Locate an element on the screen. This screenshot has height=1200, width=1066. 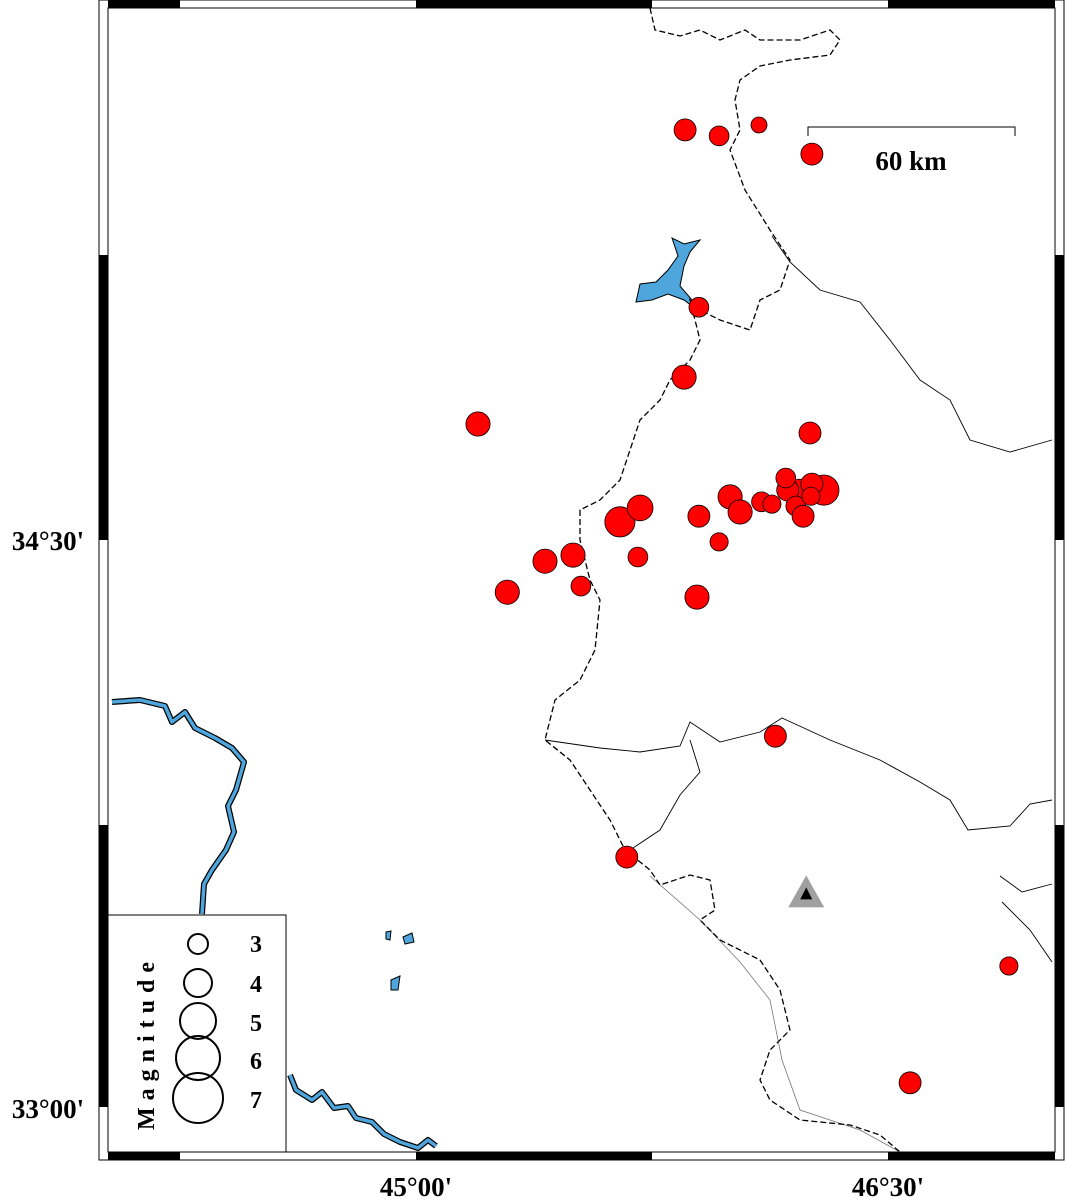
gray-boundary is located at coordinates (775, 1014).